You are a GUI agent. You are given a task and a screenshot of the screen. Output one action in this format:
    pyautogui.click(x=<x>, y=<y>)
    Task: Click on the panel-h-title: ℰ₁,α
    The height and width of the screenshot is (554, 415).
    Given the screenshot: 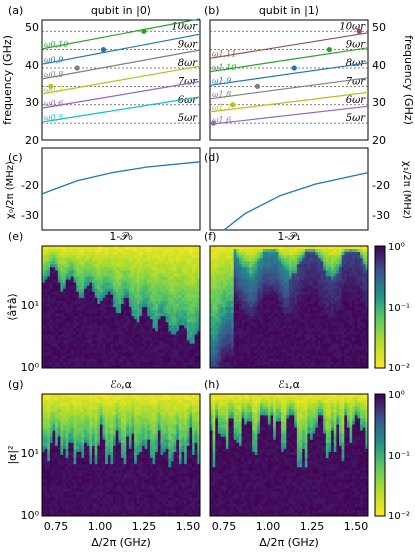 What is the action you would take?
    pyautogui.click(x=289, y=384)
    